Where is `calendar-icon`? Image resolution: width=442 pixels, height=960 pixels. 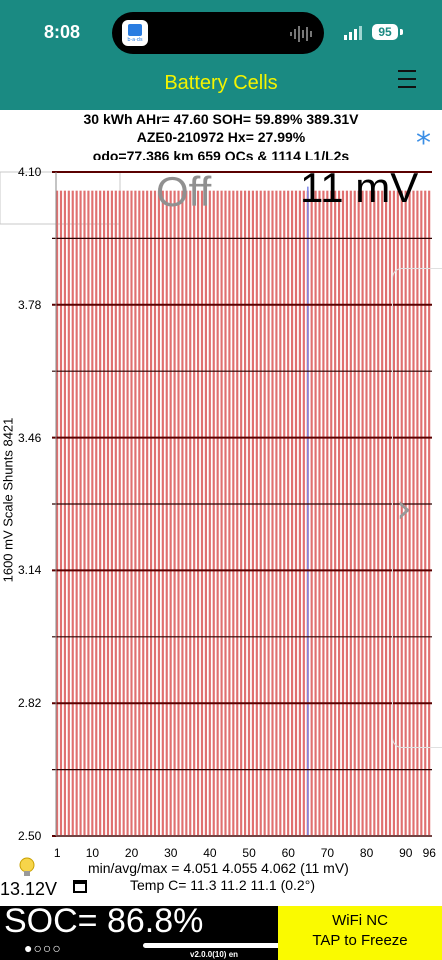
calendar-icon is located at coordinates (80, 886).